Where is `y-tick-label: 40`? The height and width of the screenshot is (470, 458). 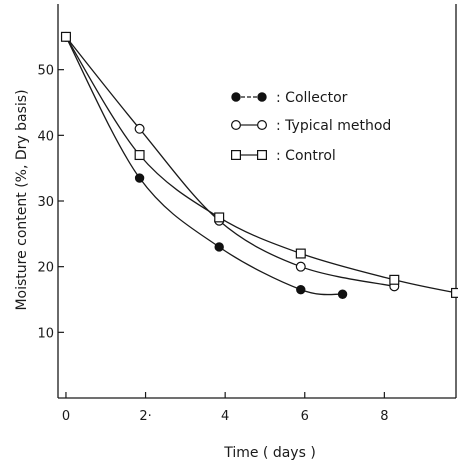
y-tick-label: 40 is located at coordinates (45, 136).